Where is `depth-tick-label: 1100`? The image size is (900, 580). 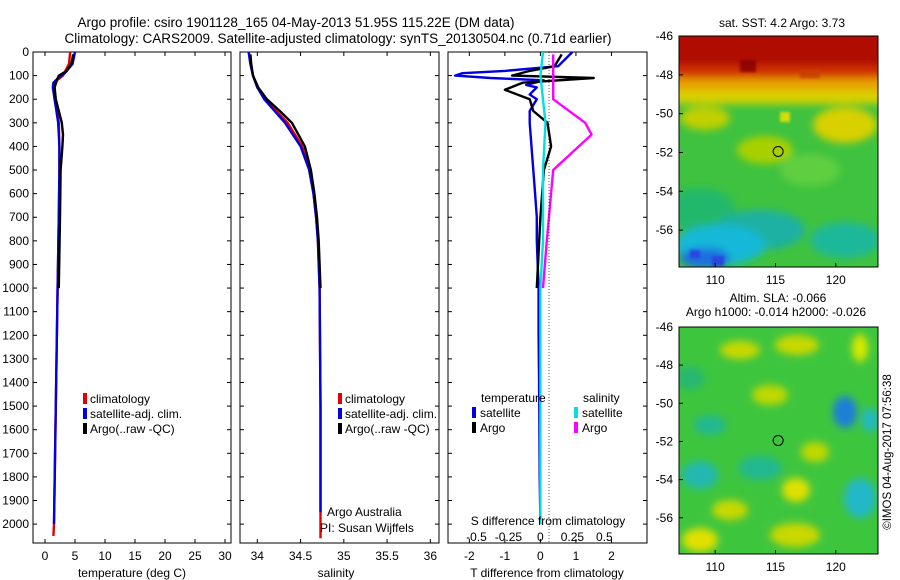 depth-tick-label: 1100 is located at coordinates (16, 312).